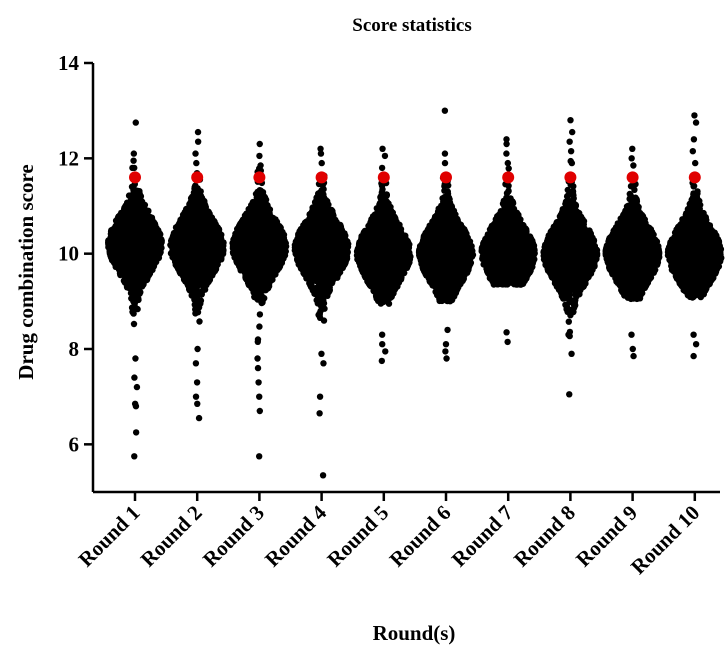 The image size is (725, 649). Describe the element at coordinates (295, 535) in the screenshot. I see `x-tick-label: Round 4` at that location.